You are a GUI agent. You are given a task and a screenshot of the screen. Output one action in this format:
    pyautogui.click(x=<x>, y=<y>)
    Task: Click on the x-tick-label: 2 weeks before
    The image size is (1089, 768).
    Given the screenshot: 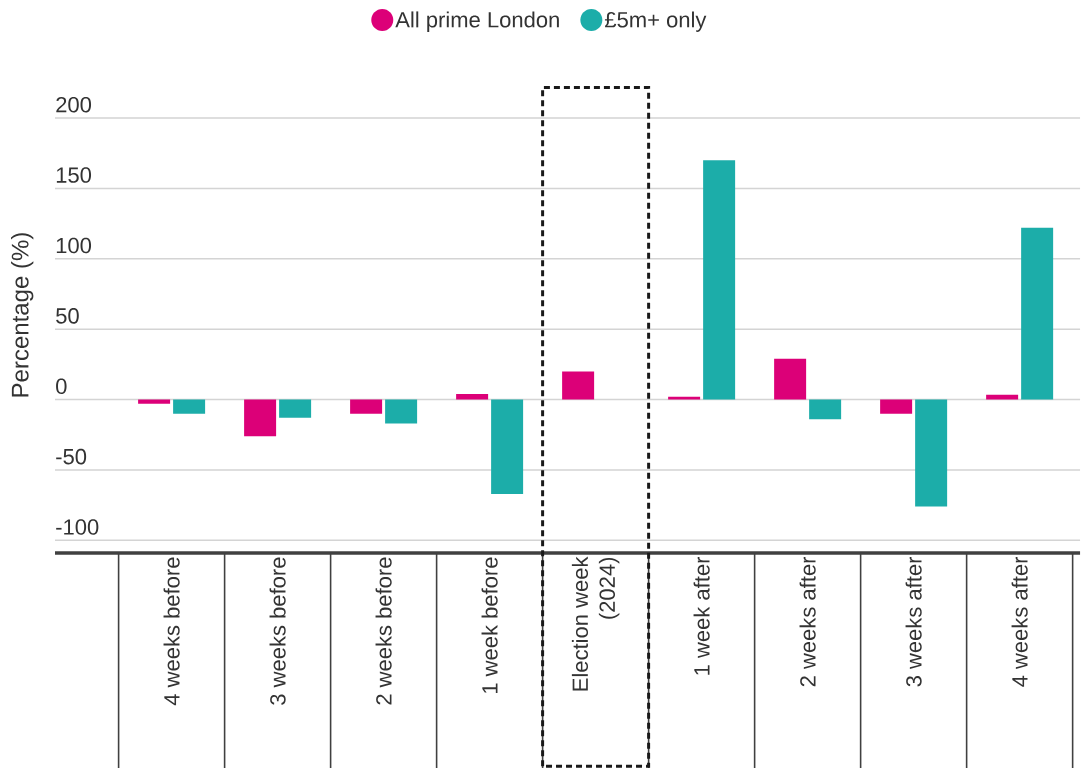 What is the action you would take?
    pyautogui.click(x=383, y=631)
    